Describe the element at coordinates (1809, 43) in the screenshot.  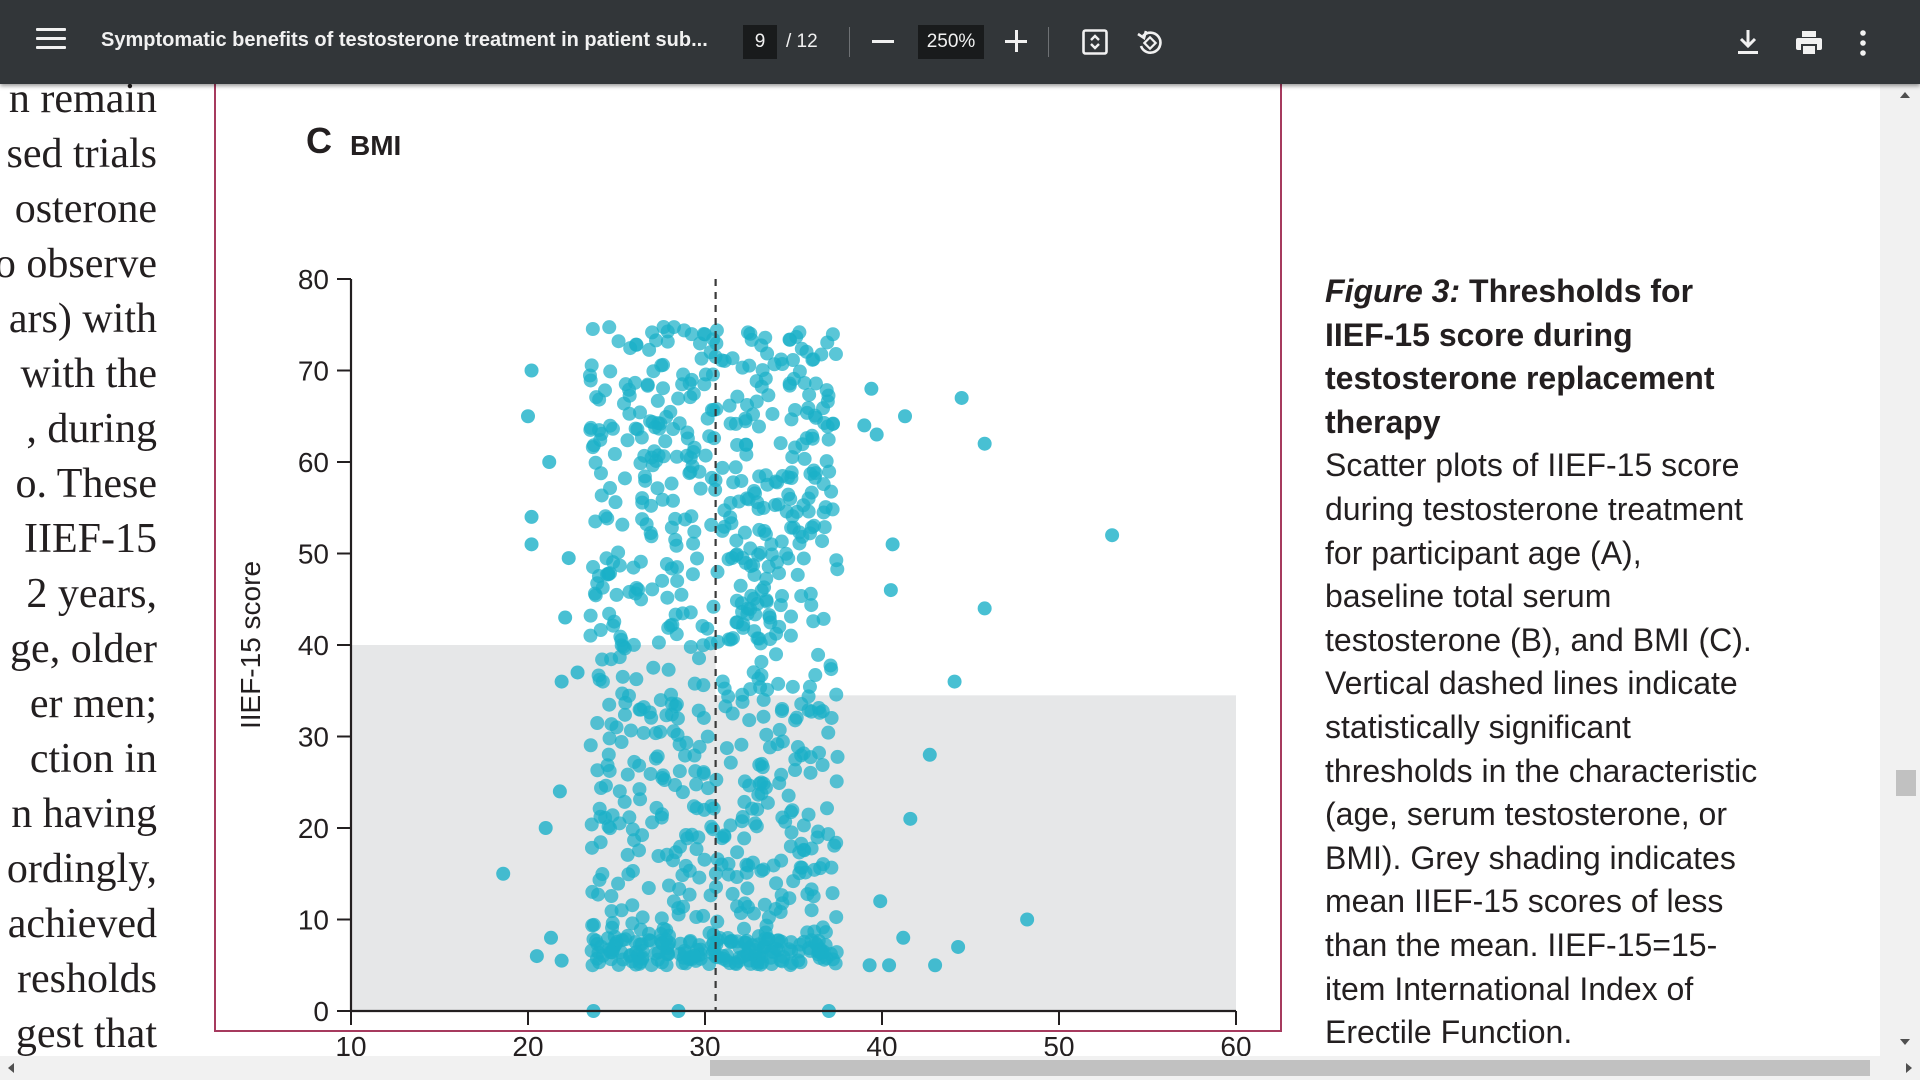
I see `print-icon` at that location.